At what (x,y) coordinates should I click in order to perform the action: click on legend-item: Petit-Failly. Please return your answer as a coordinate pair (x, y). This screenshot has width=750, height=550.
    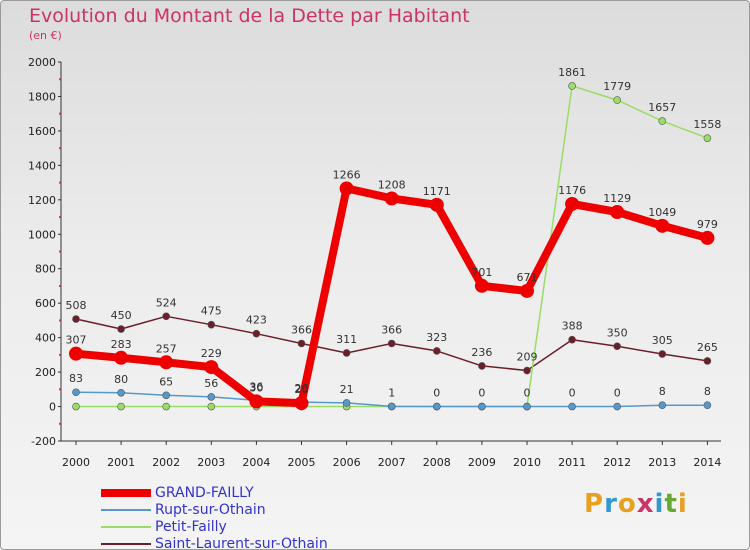
    Looking at the image, I should click on (241, 527).